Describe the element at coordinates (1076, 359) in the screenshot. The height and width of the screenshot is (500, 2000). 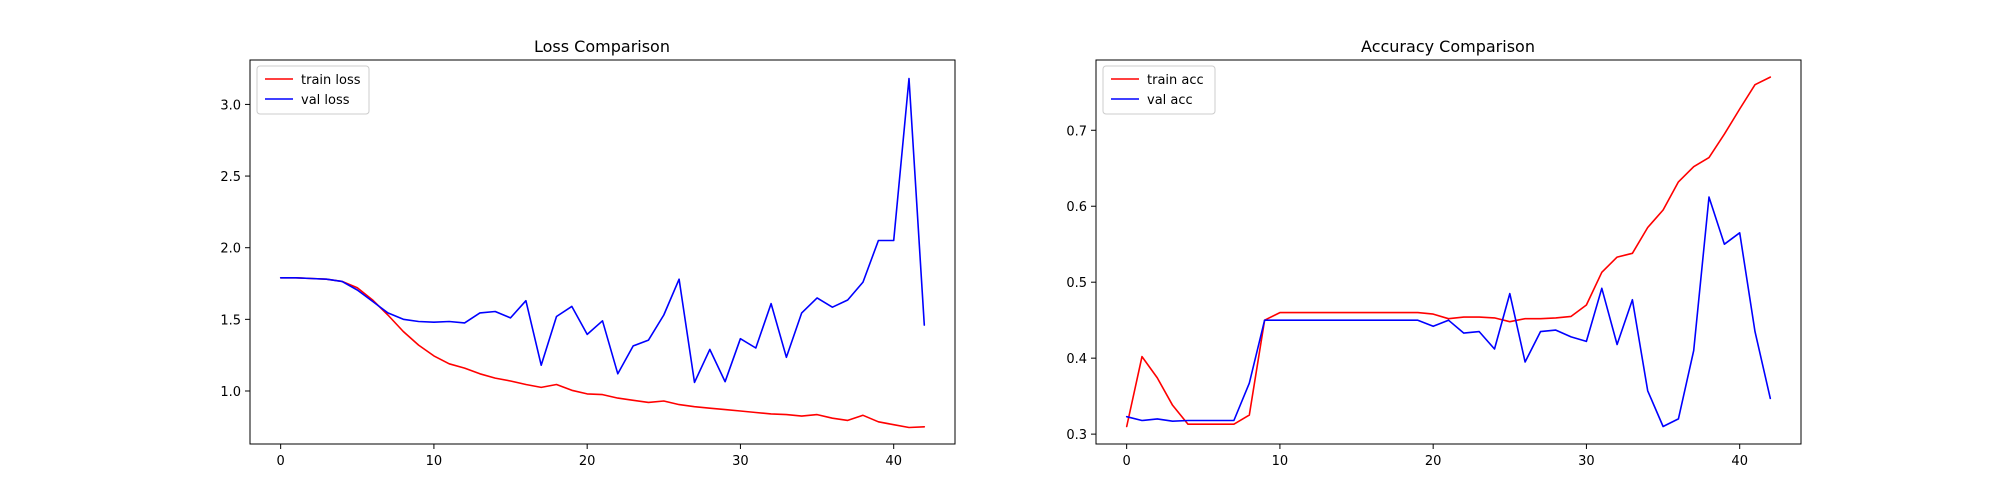
I see `y-tick-label: 0.4` at that location.